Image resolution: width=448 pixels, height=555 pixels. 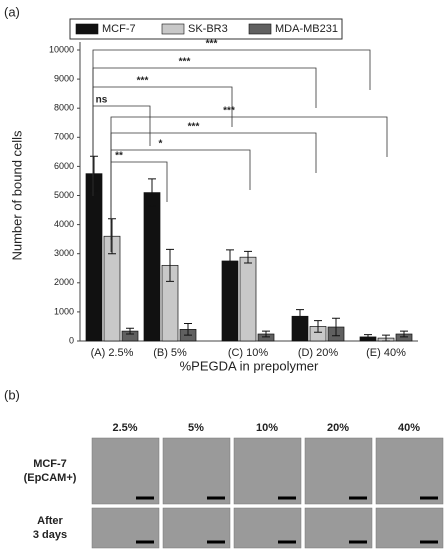 What do you see at coordinates (64, 224) in the screenshot?
I see `y-tick-label: 4000` at bounding box center [64, 224].